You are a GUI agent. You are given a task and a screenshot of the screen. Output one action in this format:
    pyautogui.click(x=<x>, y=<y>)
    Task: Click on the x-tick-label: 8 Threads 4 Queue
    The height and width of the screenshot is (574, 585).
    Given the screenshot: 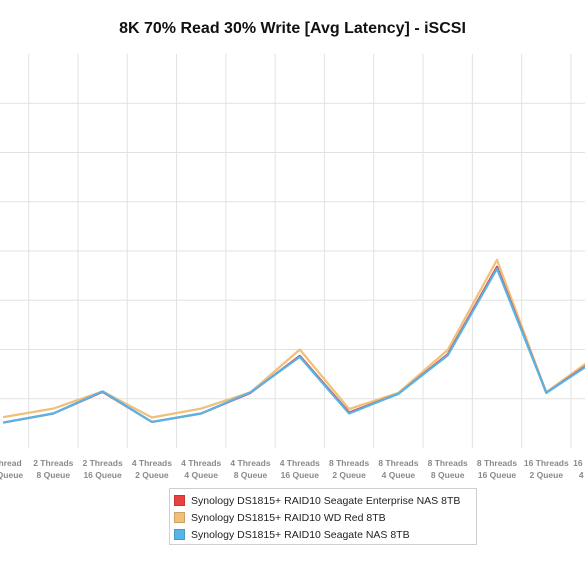 What is the action you would take?
    pyautogui.click(x=398, y=469)
    